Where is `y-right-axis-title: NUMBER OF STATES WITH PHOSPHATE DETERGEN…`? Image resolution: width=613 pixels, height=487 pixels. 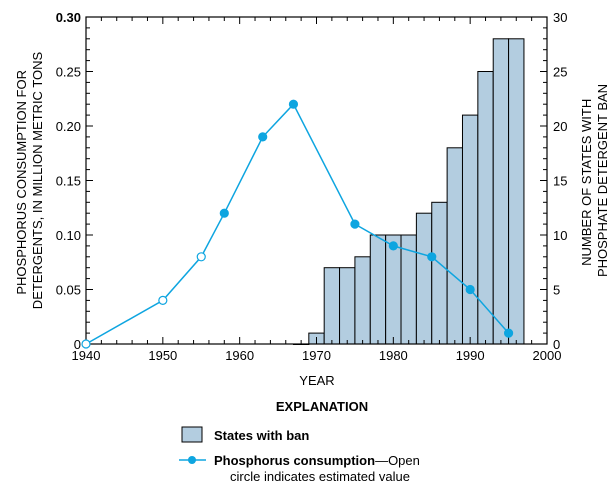
y-right-axis-title: NUMBER OF STATES WITH PHOSPHATE DETERGEN… is located at coordinates (594, 180).